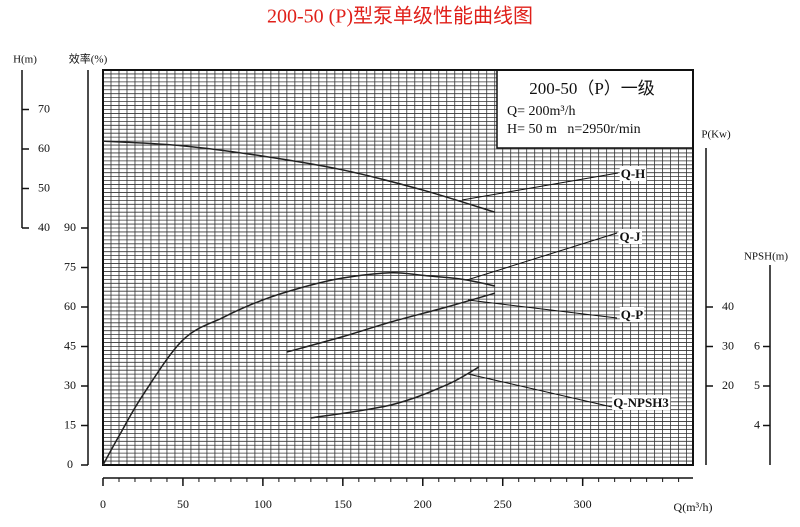 The image size is (800, 527). Describe the element at coordinates (25, 60) in the screenshot. I see `y-axis-title: H(m)` at that location.